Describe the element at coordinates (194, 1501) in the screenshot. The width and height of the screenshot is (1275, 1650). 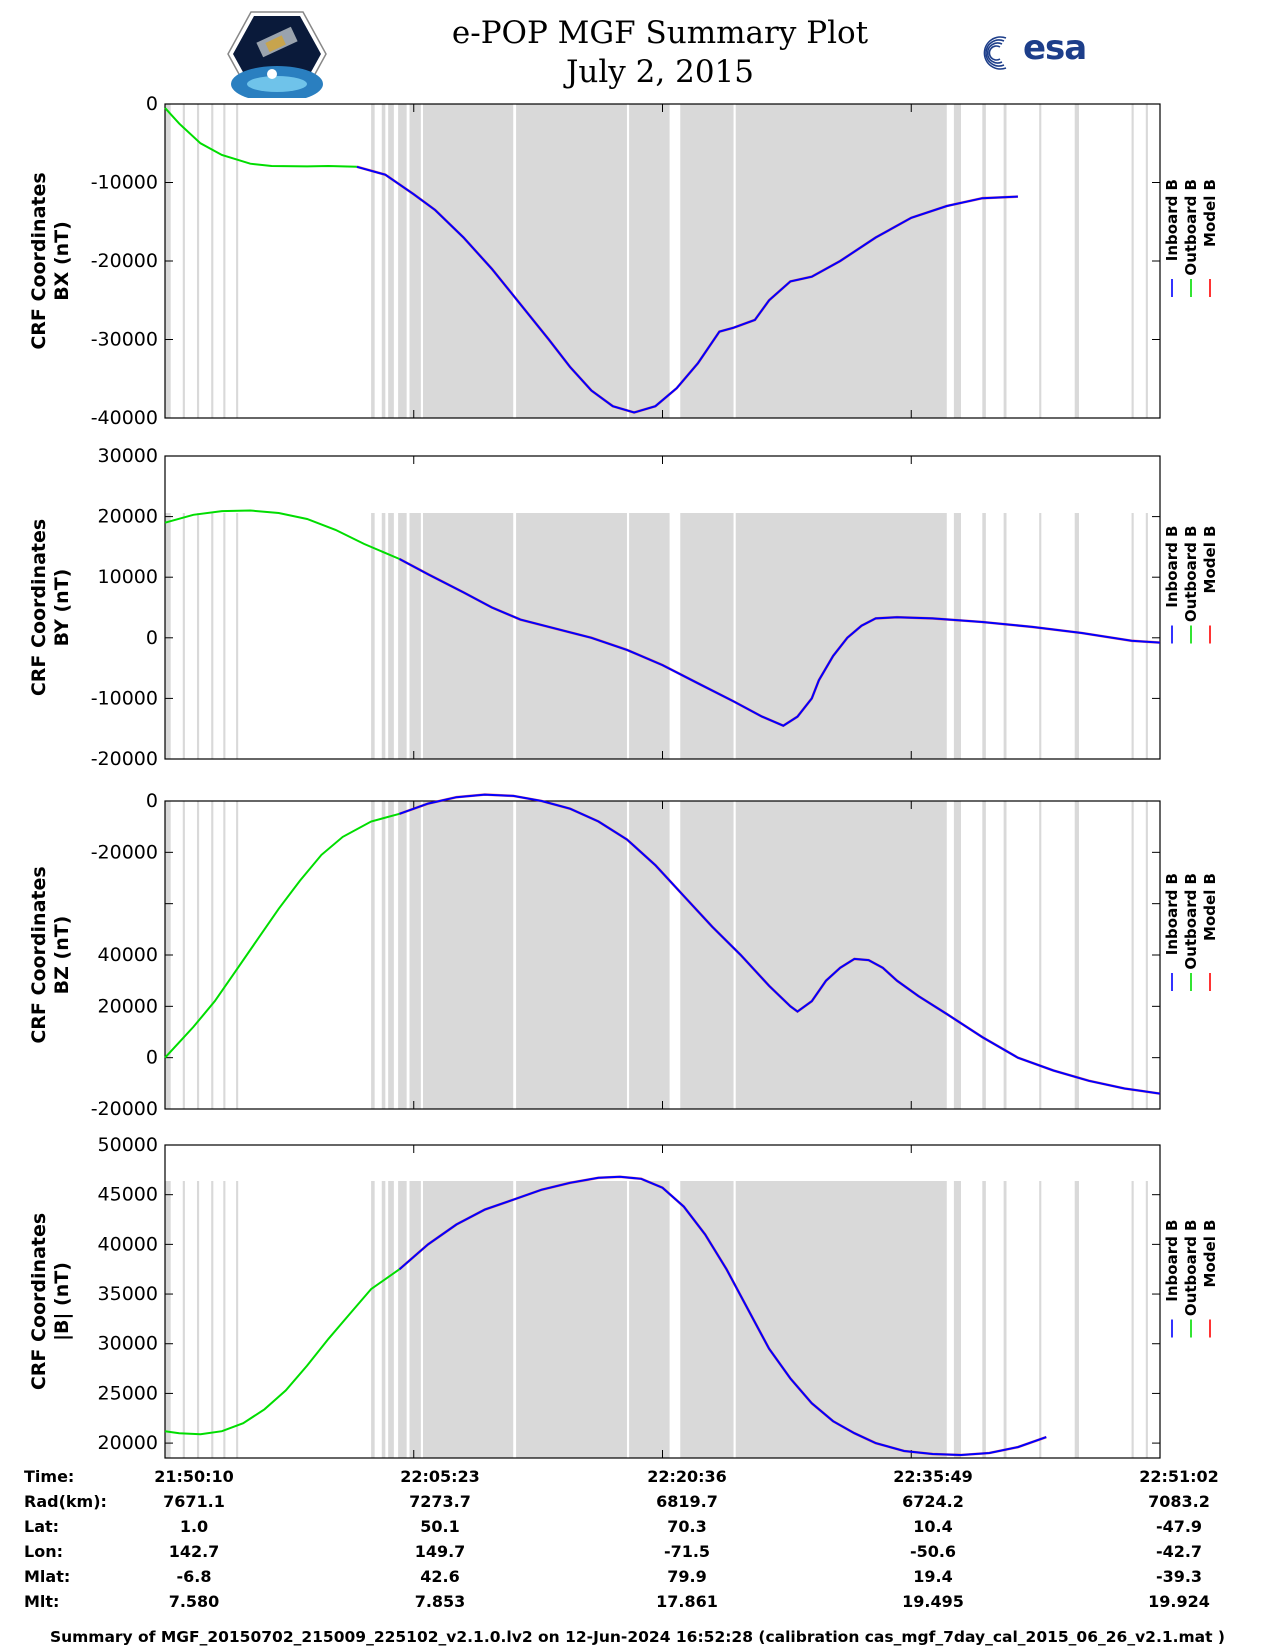
I see `info-value: 7671.1` at that location.